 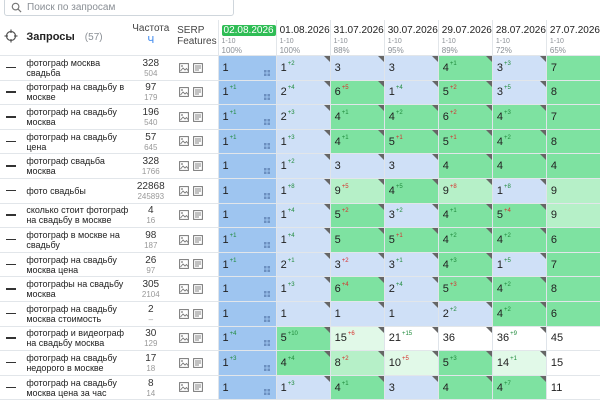 What do you see at coordinates (76, 68) in the screenshot?
I see `query-cell: фотограф москва свадьба` at bounding box center [76, 68].